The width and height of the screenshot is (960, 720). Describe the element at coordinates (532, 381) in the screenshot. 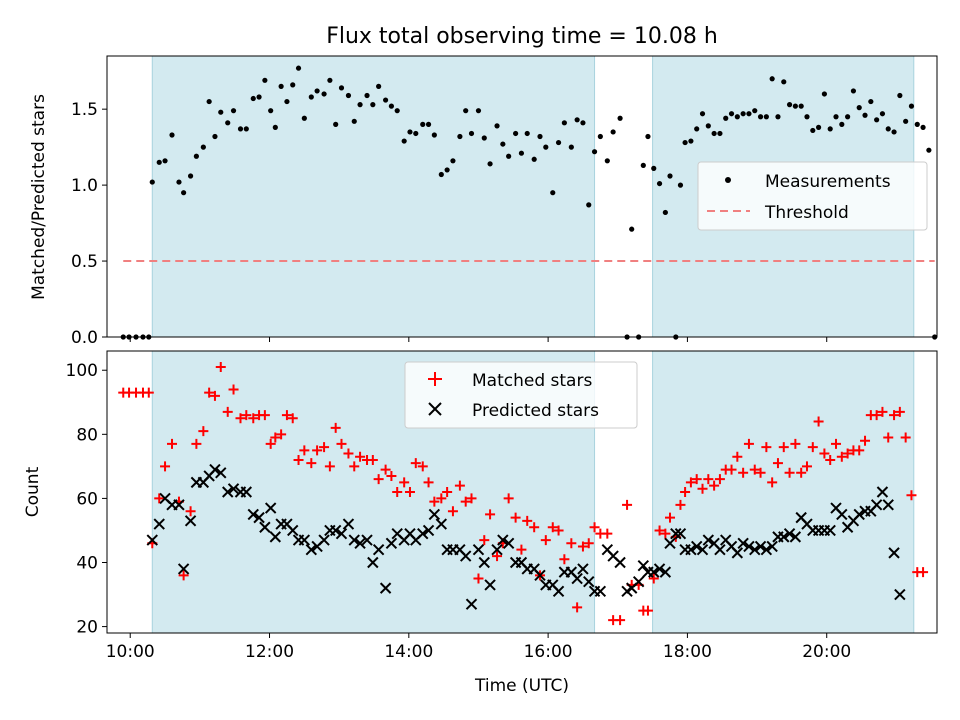

I see `legend-matched-label: Matched stars` at that location.